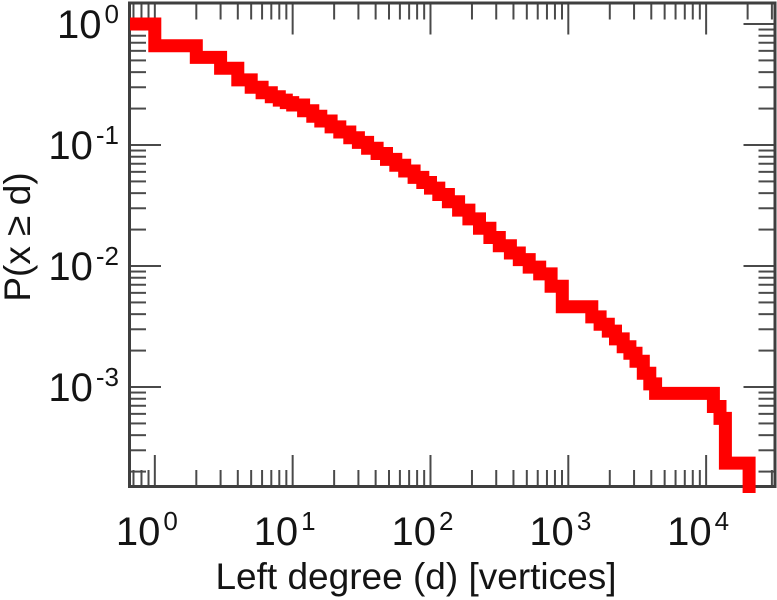  Describe the element at coordinates (415, 576) in the screenshot. I see `x-axis-title: Left degree (d) [vertices]` at that location.